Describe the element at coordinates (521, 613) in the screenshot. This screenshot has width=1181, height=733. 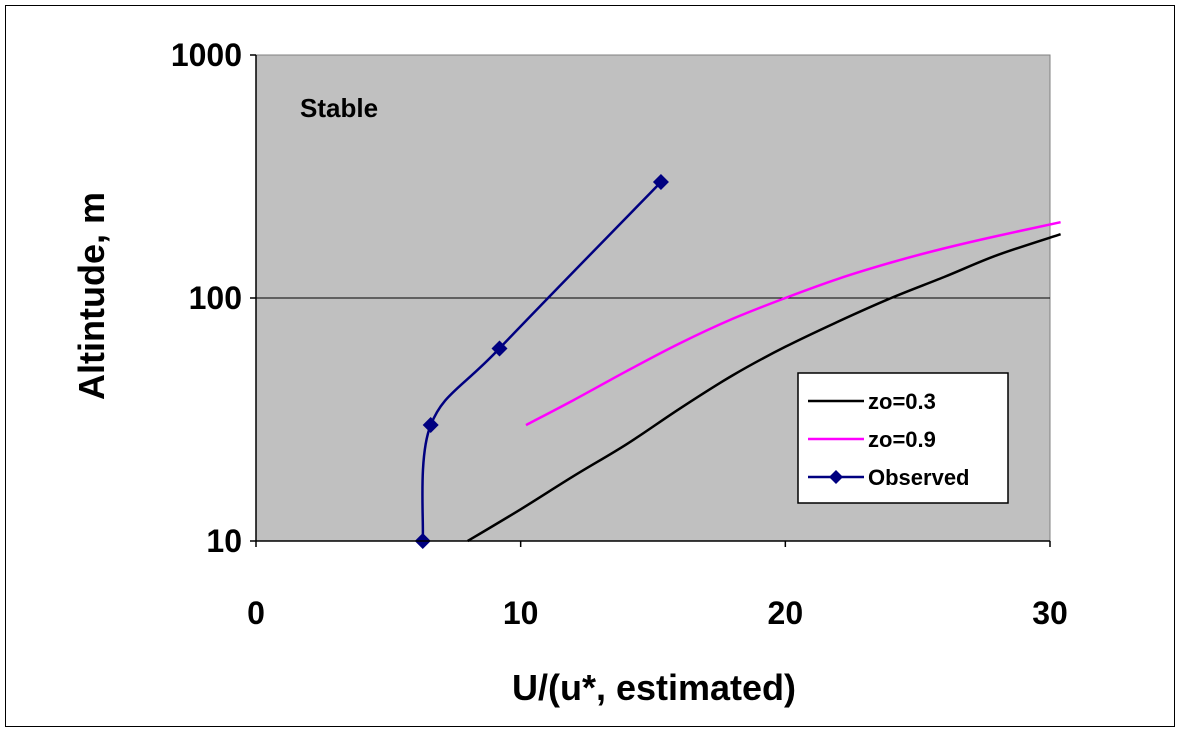
I see `x-tick-label: 10` at that location.